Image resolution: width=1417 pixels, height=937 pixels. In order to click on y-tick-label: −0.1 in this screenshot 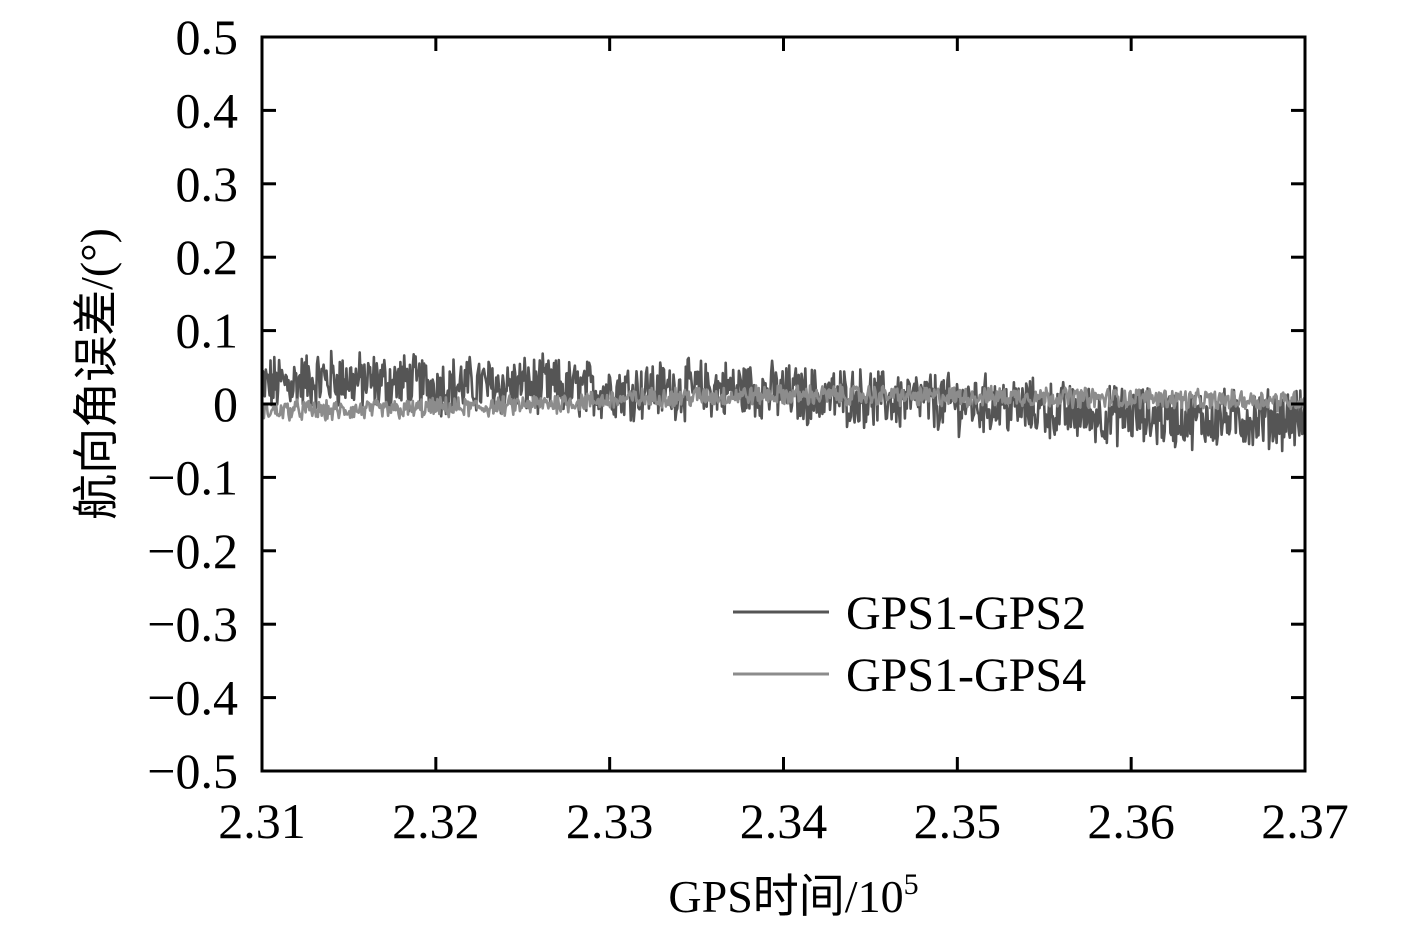, I will do `click(192, 477)`.